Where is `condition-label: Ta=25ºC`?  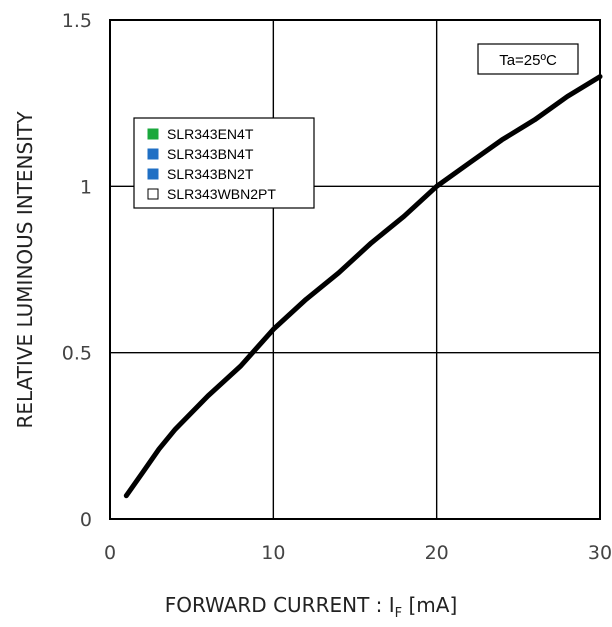
condition-label: Ta=25ºC is located at coordinates (528, 60).